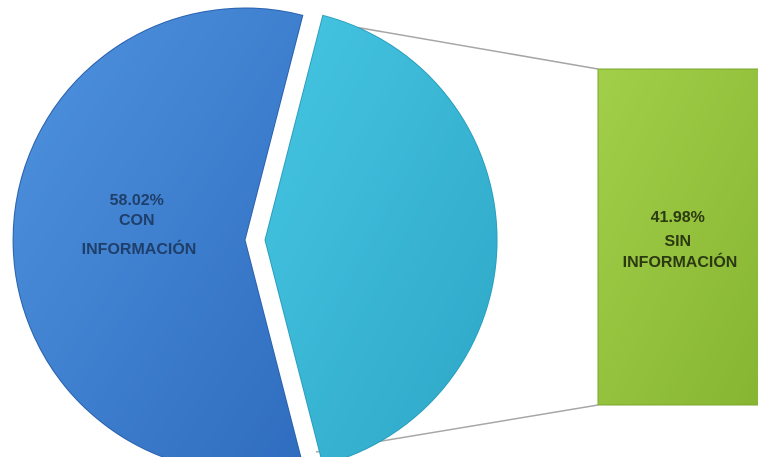 The width and height of the screenshot is (758, 457). I want to click on label-sin-percent: 41.98%, so click(678, 217).